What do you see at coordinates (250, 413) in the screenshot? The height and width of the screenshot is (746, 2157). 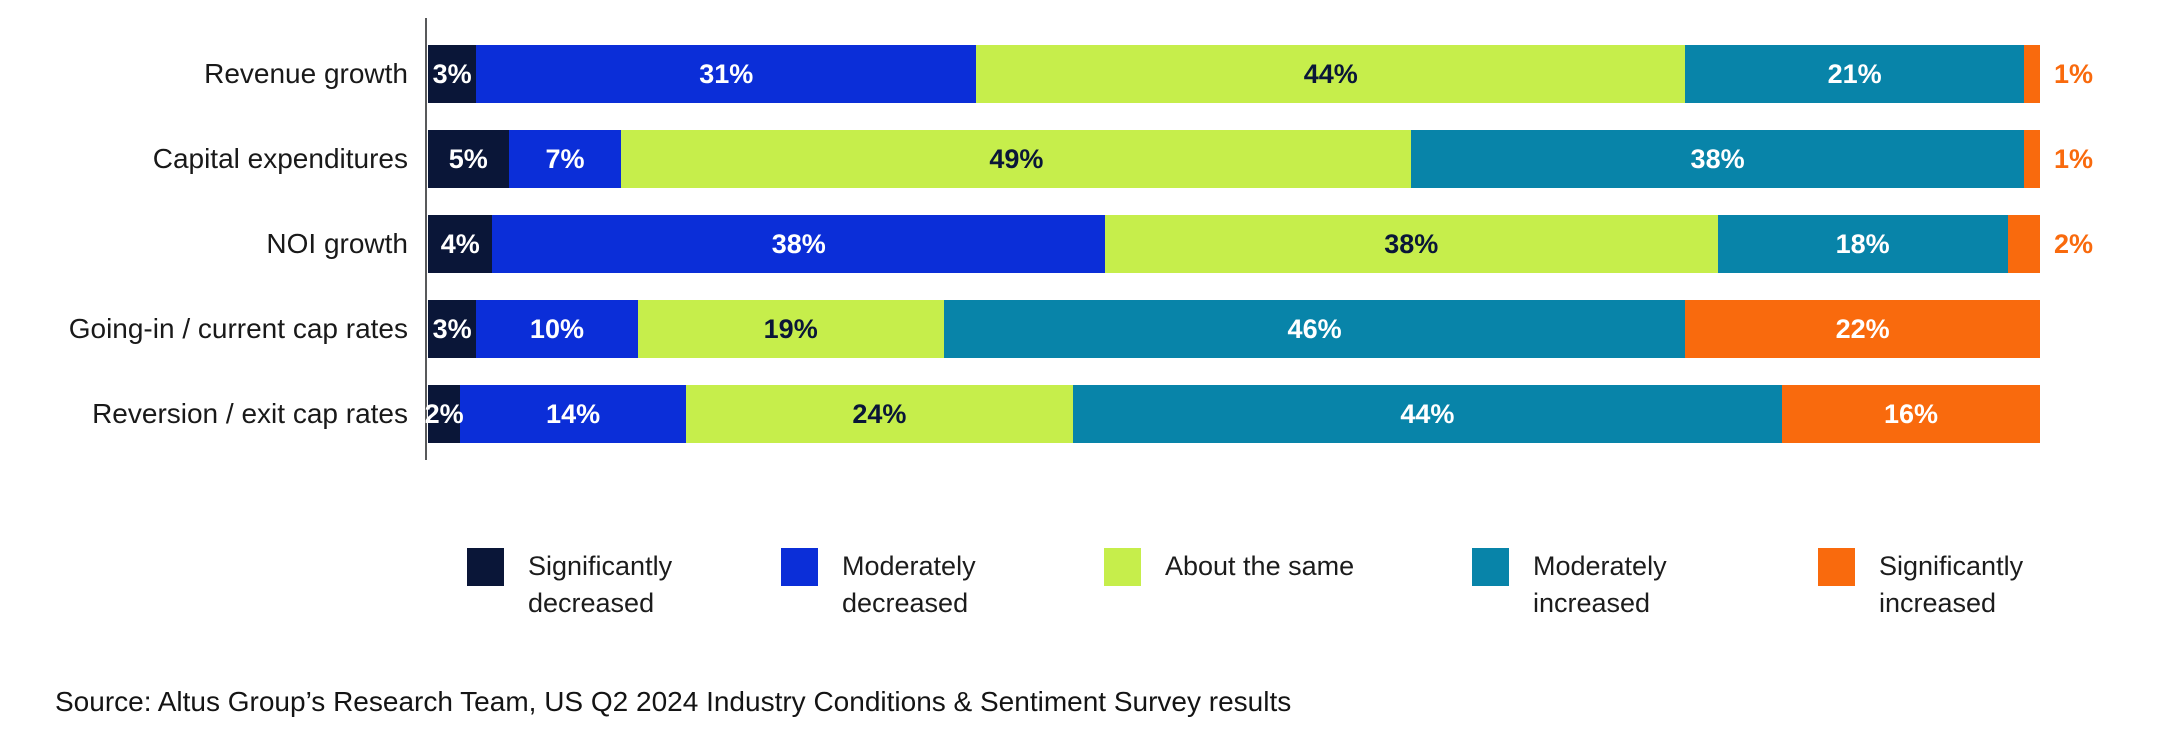 I see `category-label: Reversion / exit cap rates` at bounding box center [250, 413].